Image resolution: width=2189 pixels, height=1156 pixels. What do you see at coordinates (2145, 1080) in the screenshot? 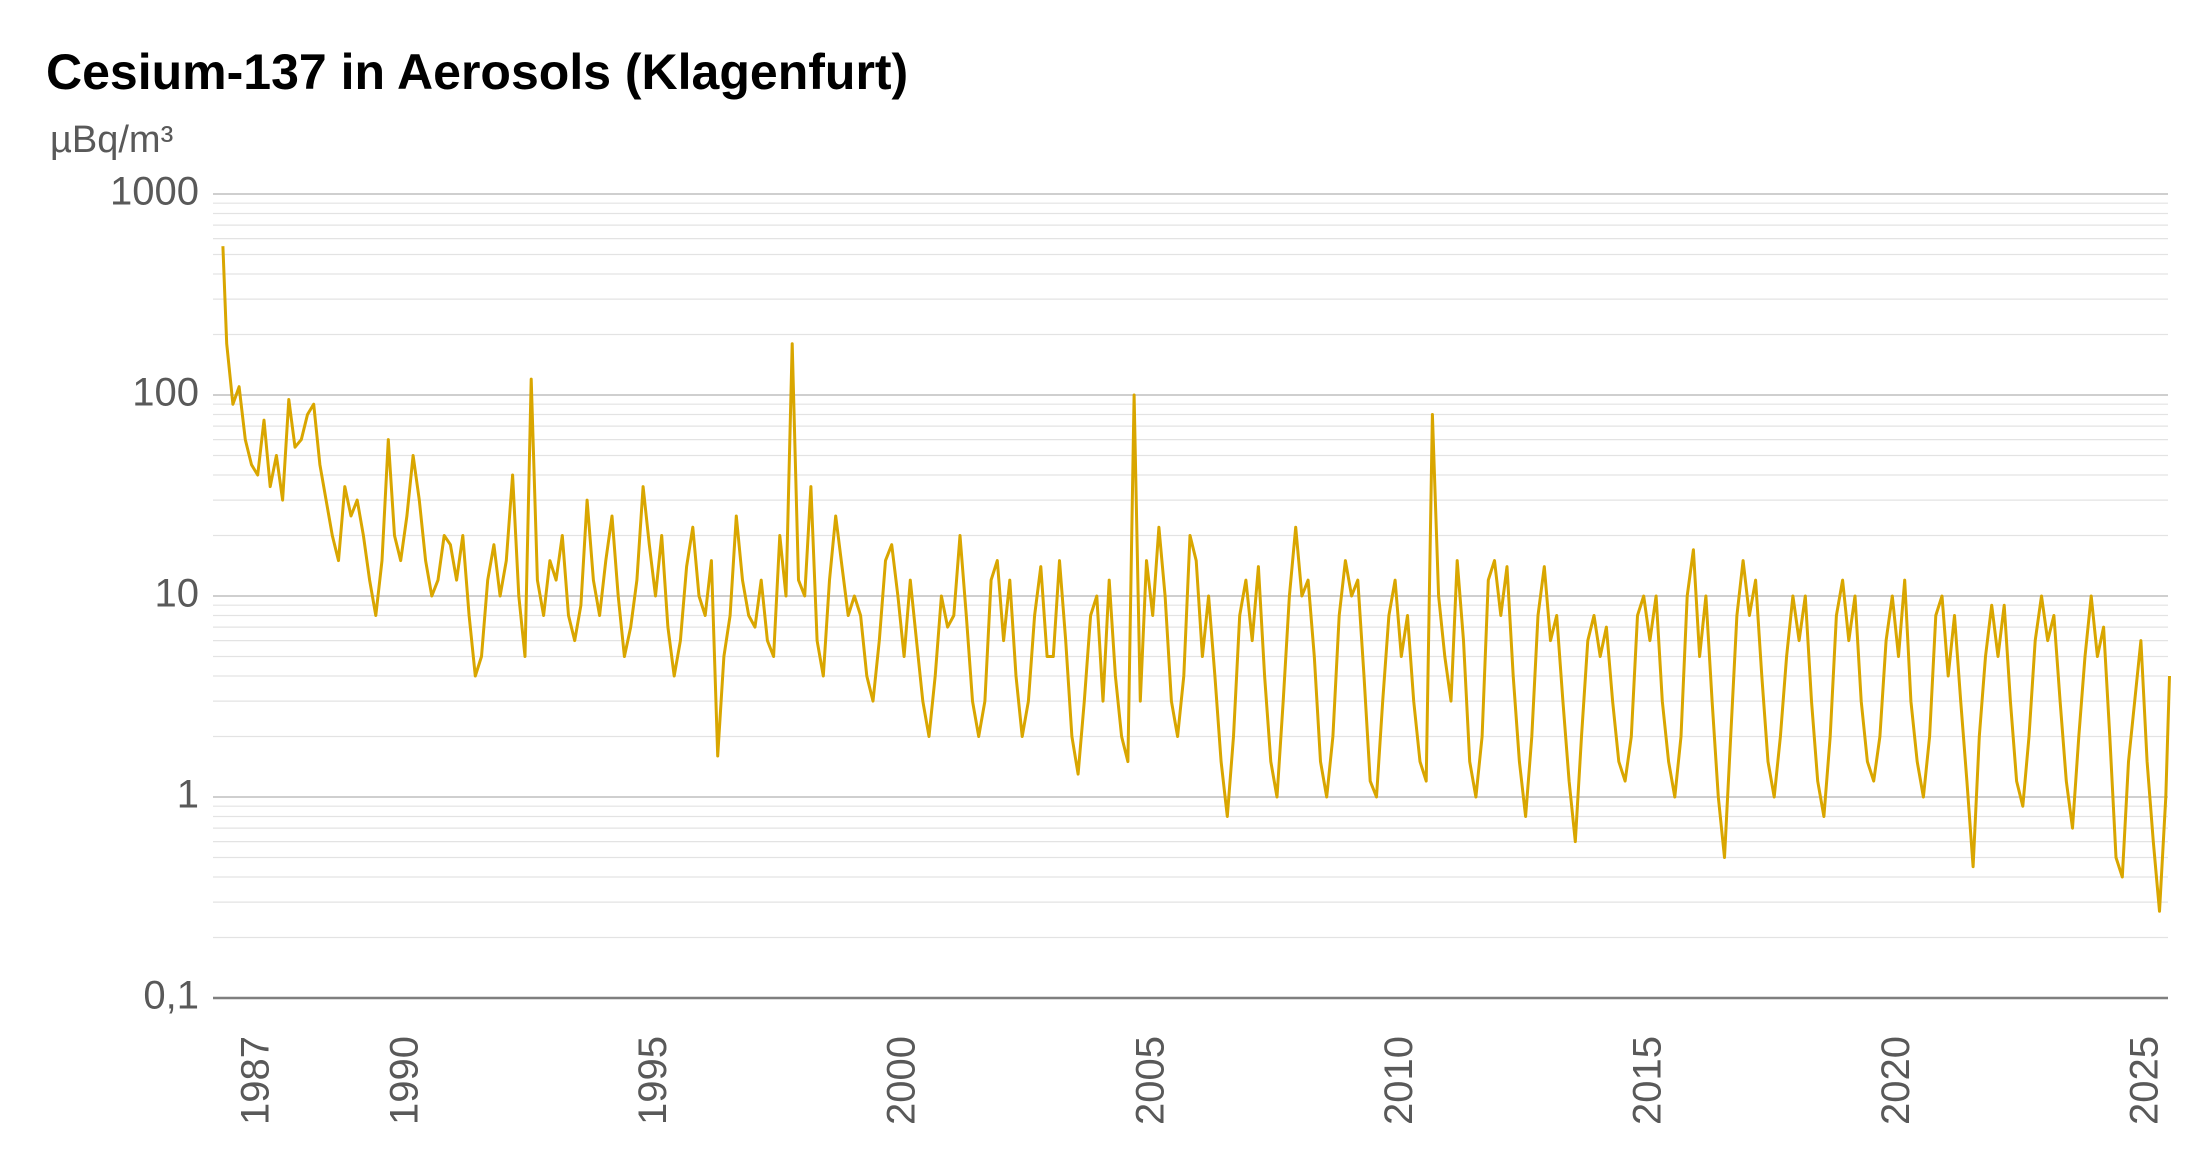
I see `x-tick-label: 2025` at bounding box center [2145, 1080].